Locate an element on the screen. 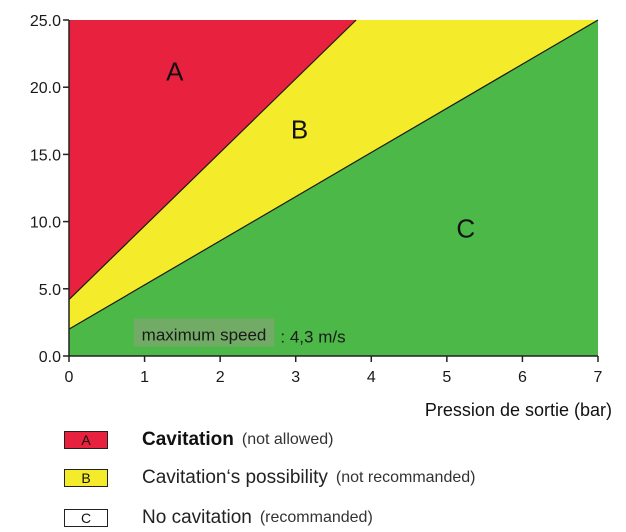  x-axis-label: Pression de sortie (bar) is located at coordinates (518, 410).